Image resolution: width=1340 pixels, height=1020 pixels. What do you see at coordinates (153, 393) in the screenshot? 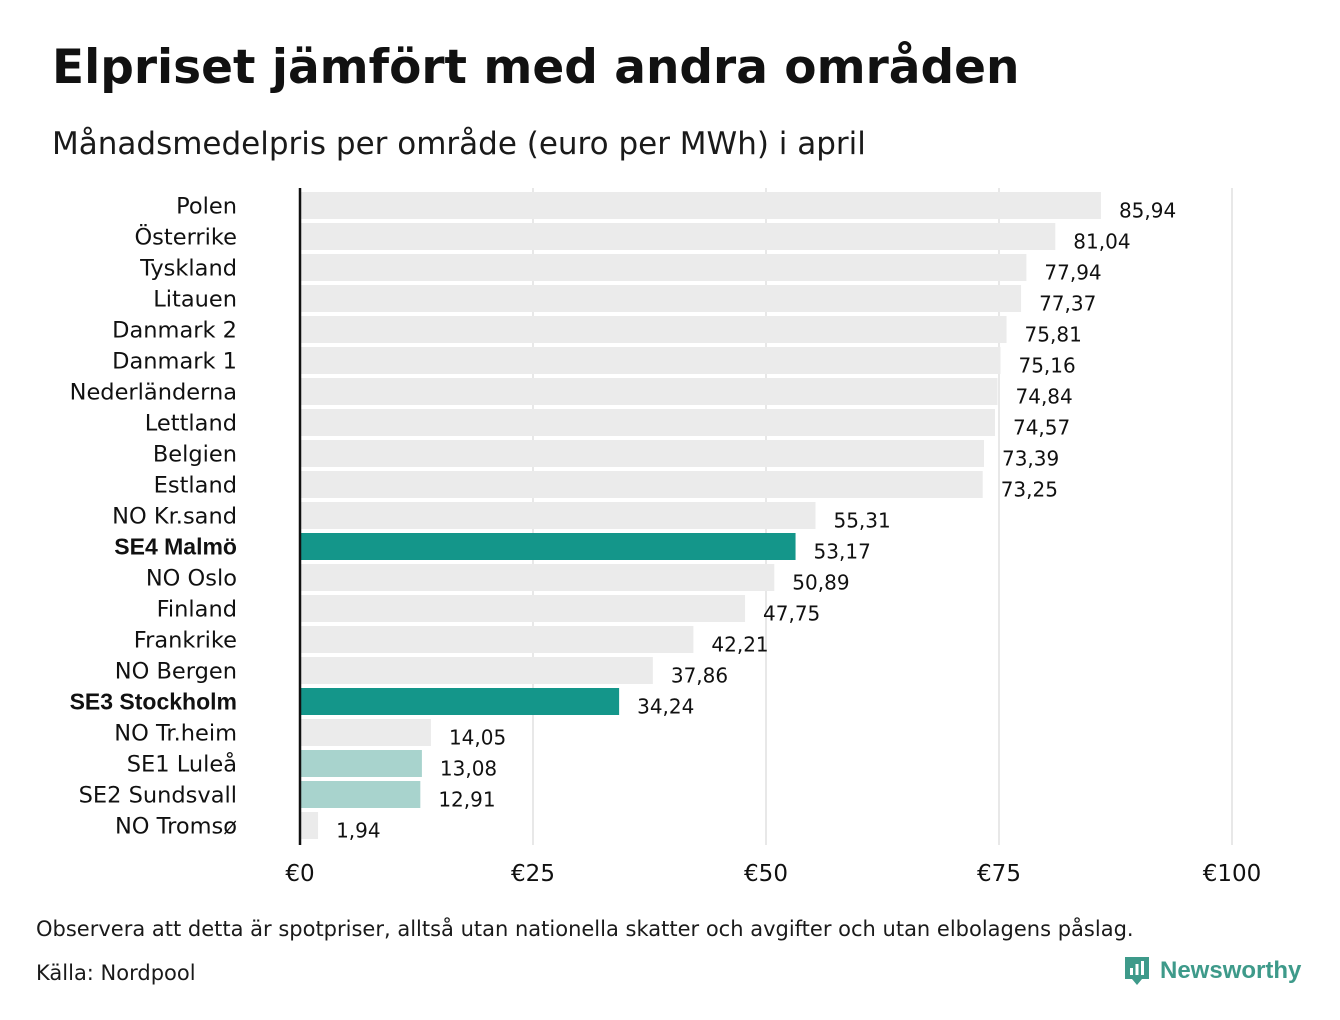
I see `category-label: Nederländerna` at bounding box center [153, 393].